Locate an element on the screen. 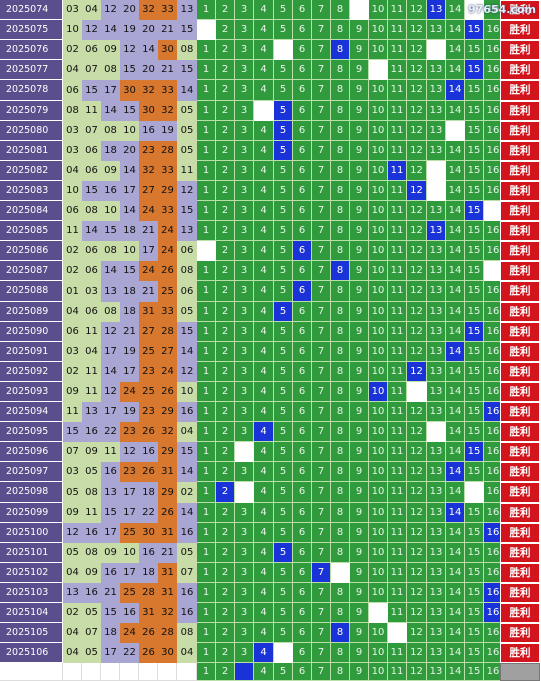 This screenshot has height=681, width=541. prediction-cell: 9 is located at coordinates (359, 672).